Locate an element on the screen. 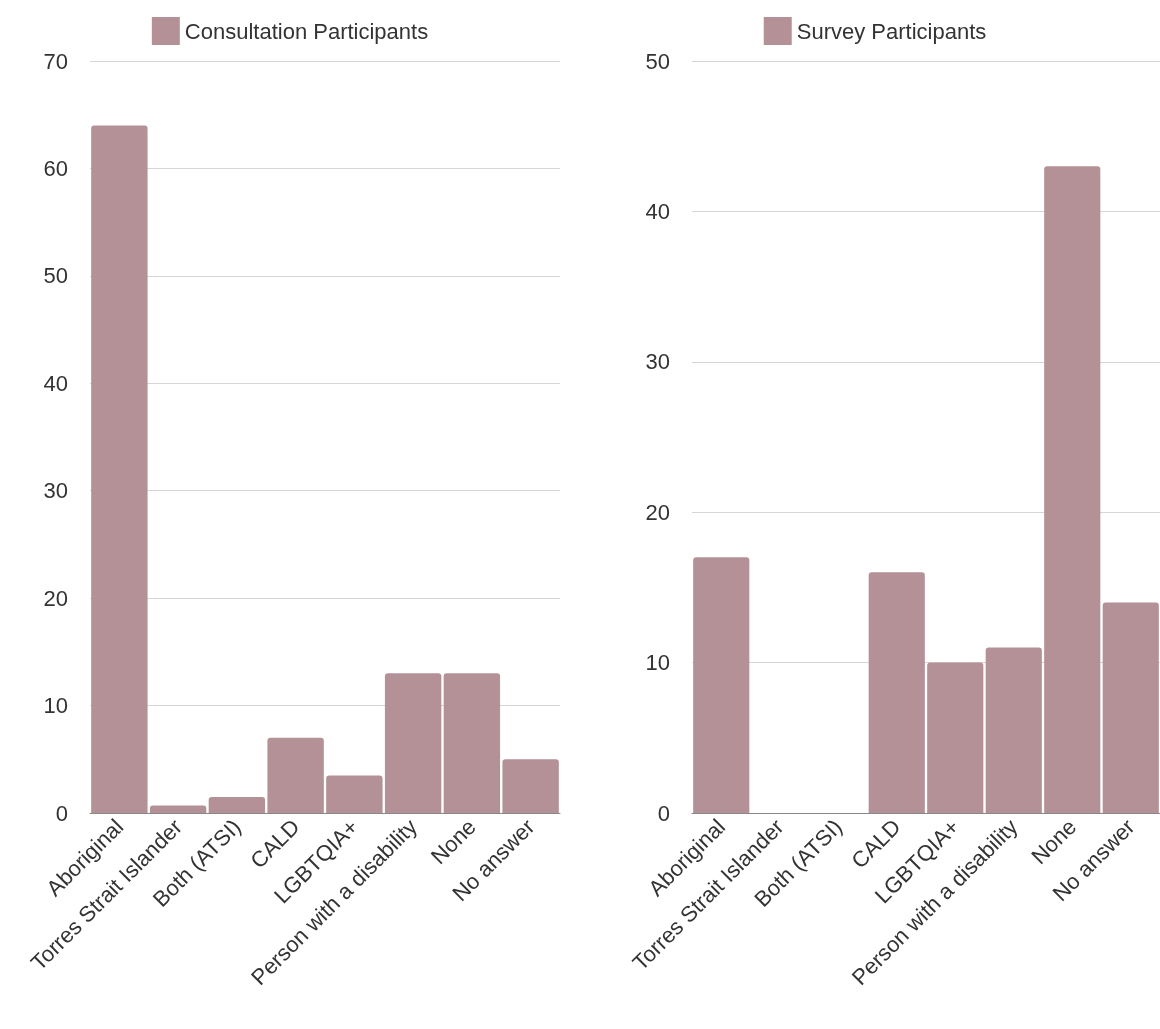 The image size is (1160, 1029). legend-label: Consultation Participants is located at coordinates (306, 31).